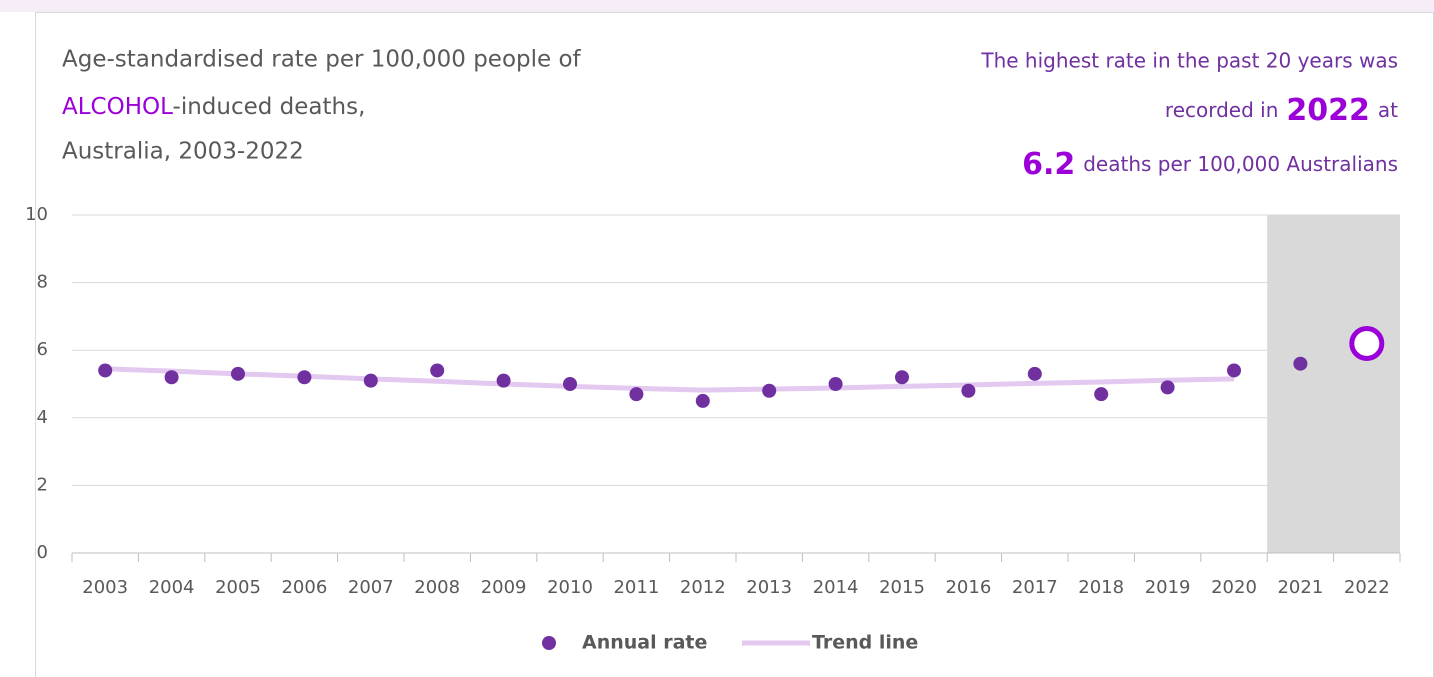 The height and width of the screenshot is (677, 1434). What do you see at coordinates (968, 587) in the screenshot?
I see `x-tick-label: 2016` at bounding box center [968, 587].